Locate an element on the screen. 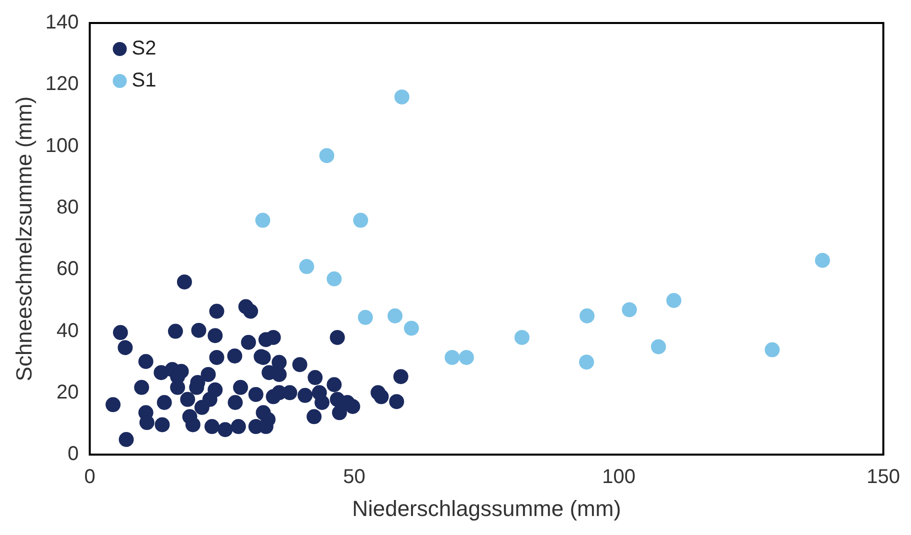 This screenshot has width=911, height=535. y-tick-label: 40 is located at coordinates (67, 331).